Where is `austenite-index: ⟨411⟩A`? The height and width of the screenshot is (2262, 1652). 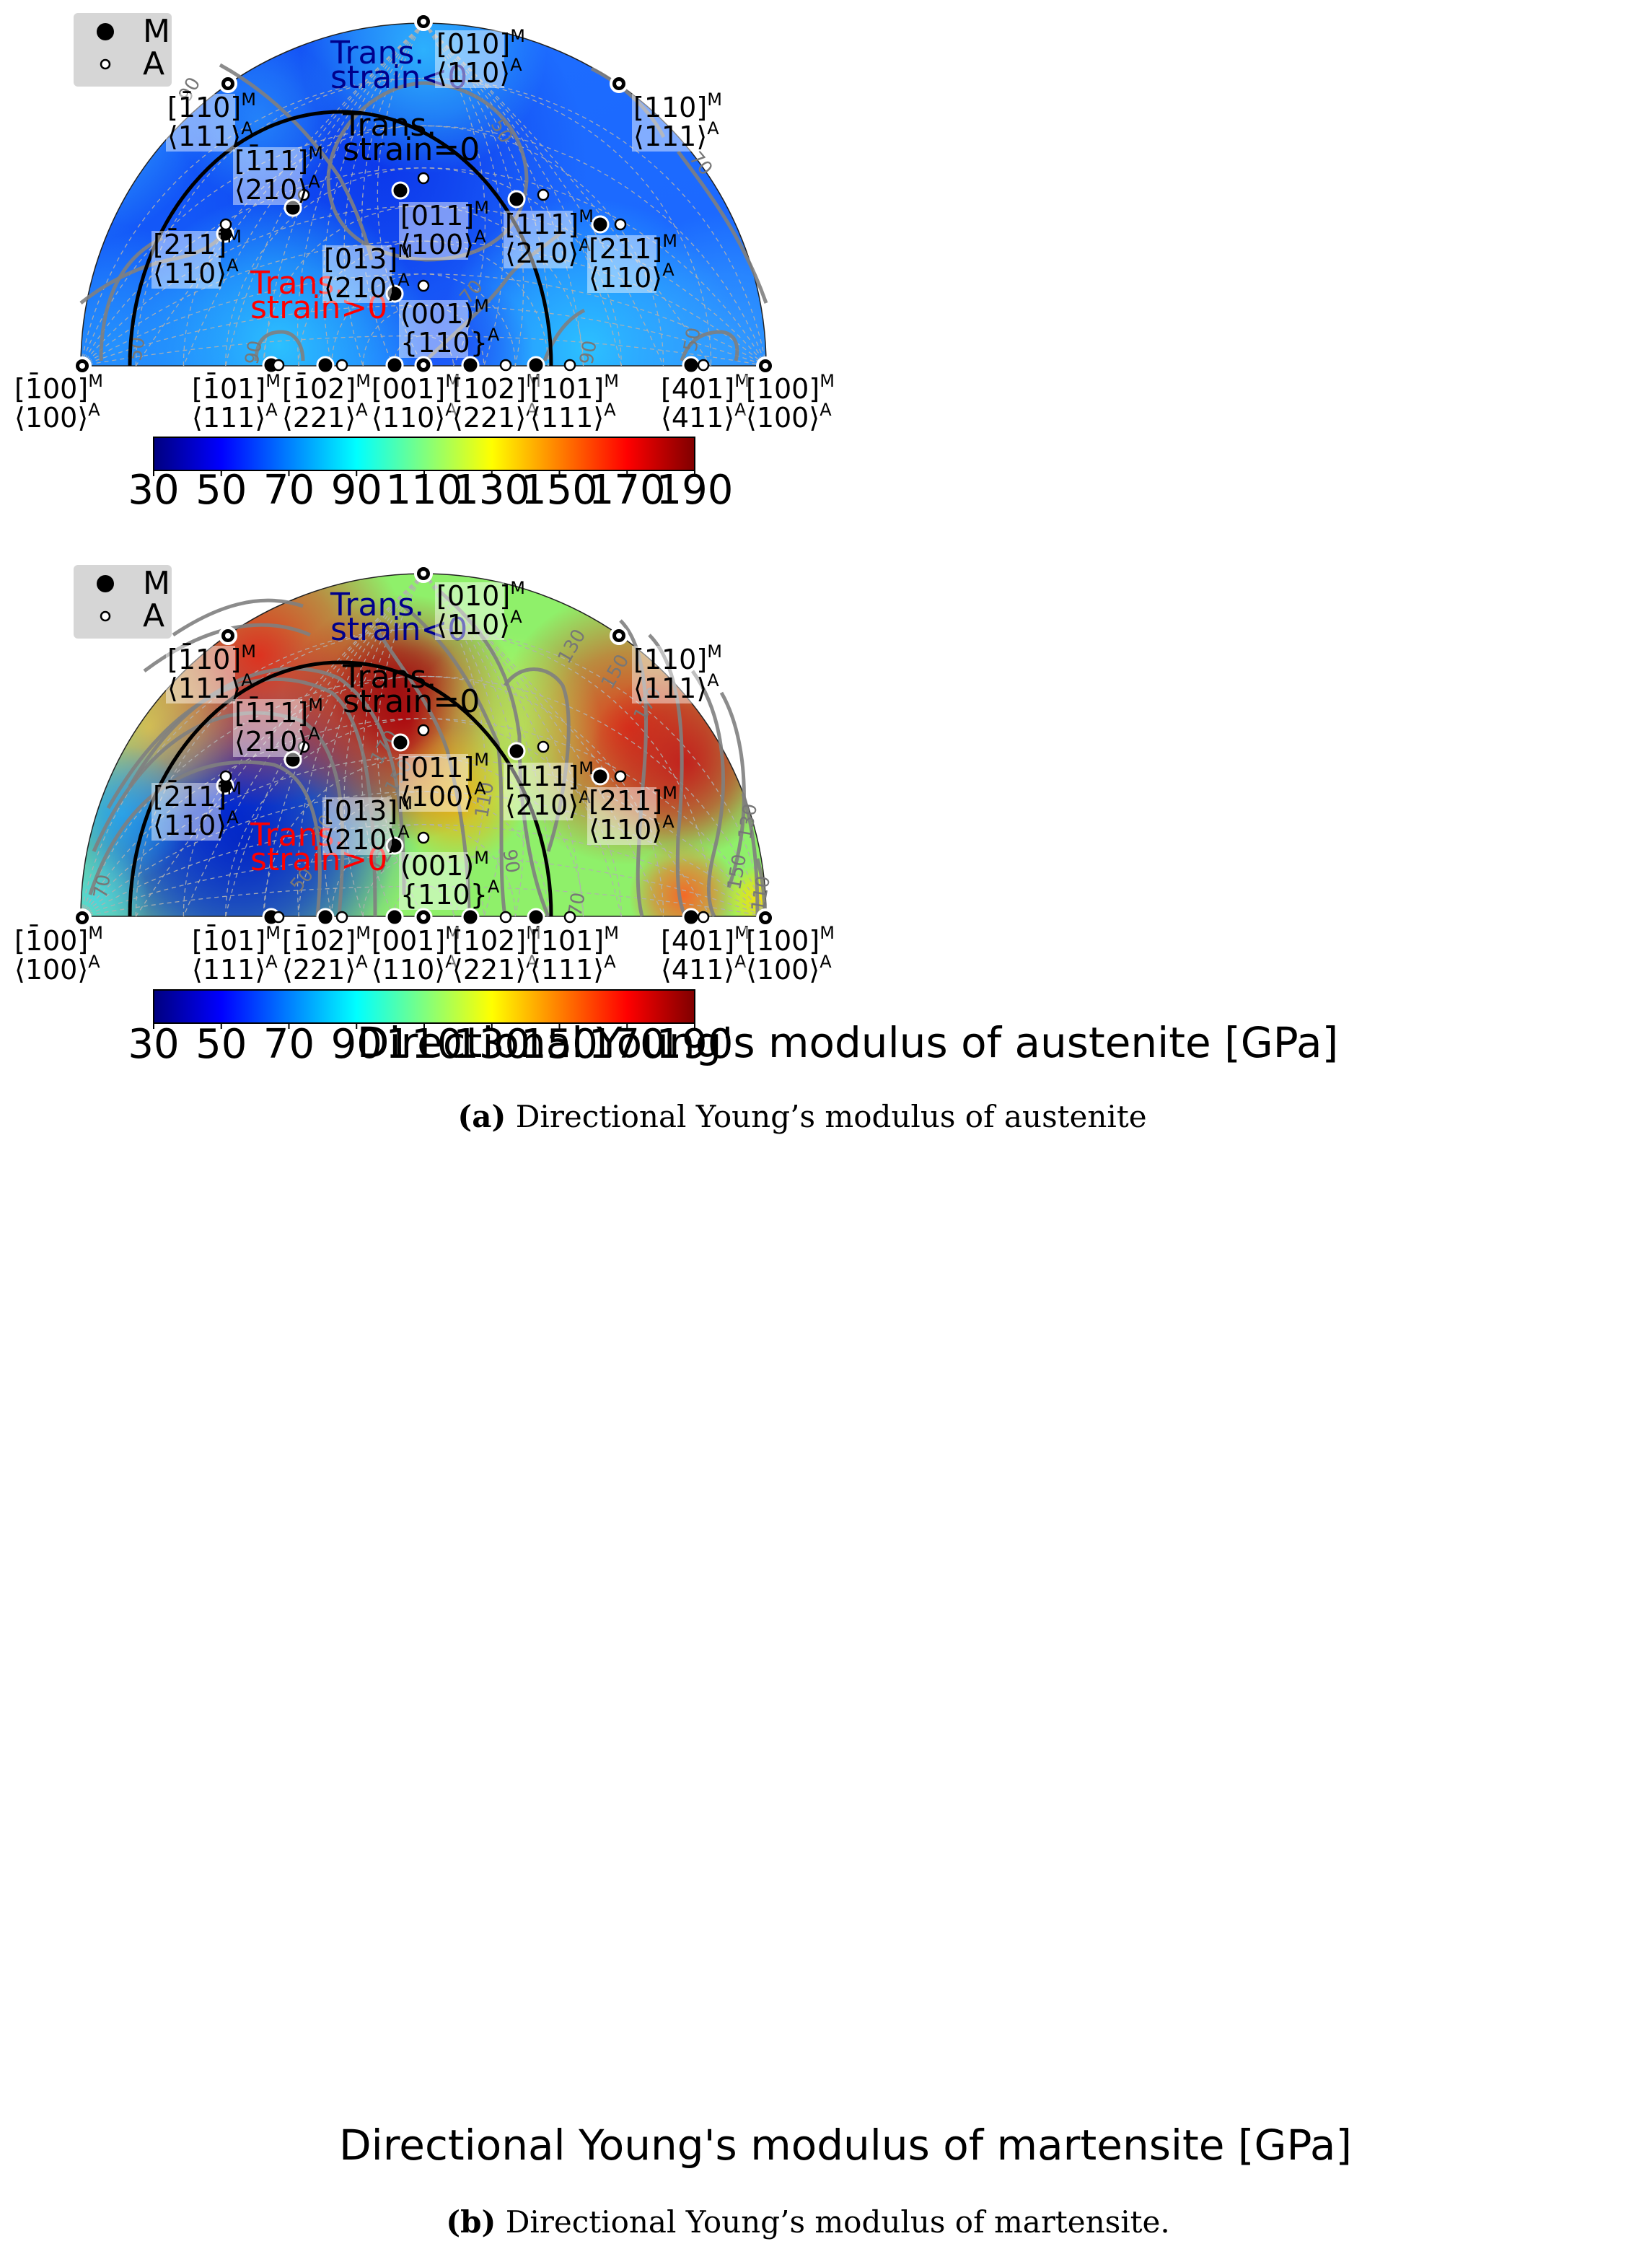 austenite-index: ⟨411⟩A is located at coordinates (704, 417).